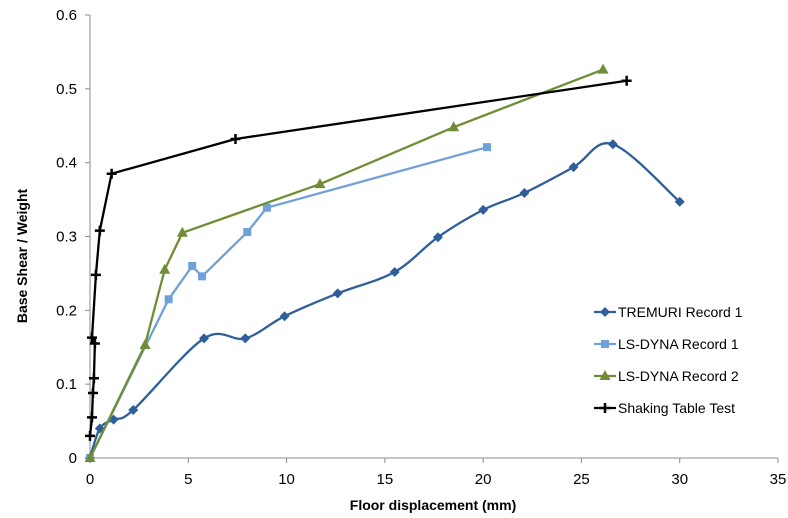  I want to click on legend-label-shaking-table-test: Shaking Table Test, so click(676, 408).